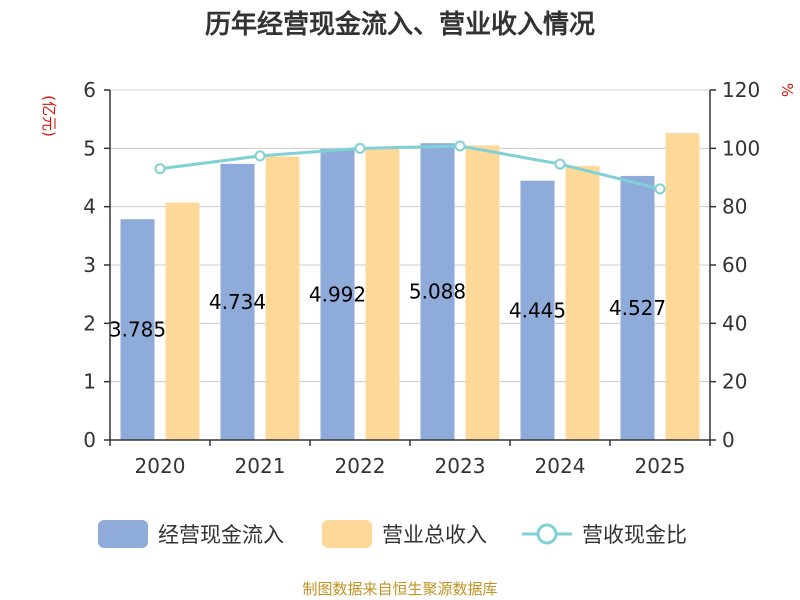  Describe the element at coordinates (89, 148) in the screenshot. I see `left-tick-label: 5` at that location.